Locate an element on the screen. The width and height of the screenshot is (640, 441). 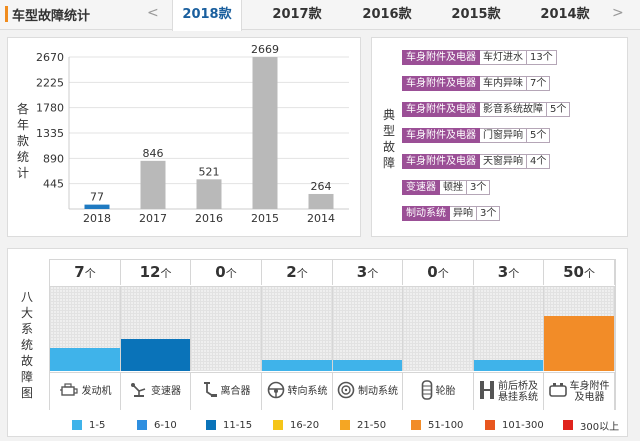
y-tick-label: 2670 is located at coordinates (50, 57).